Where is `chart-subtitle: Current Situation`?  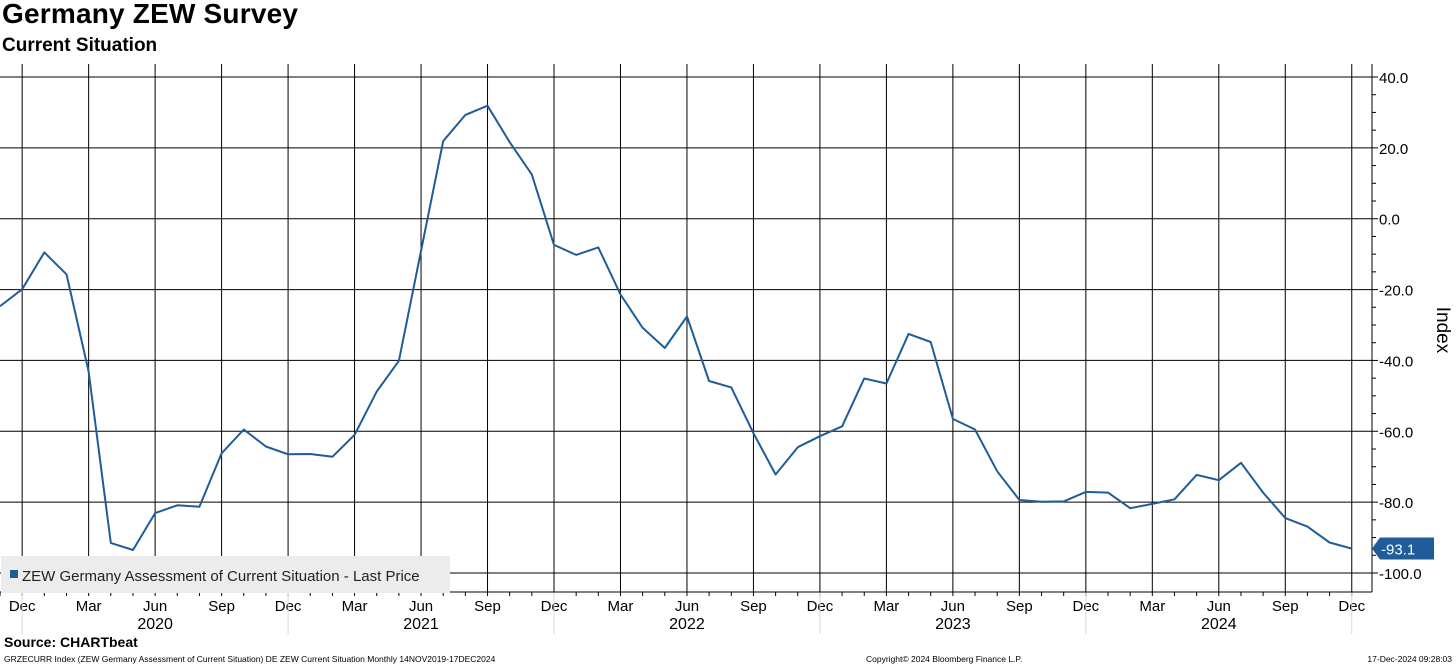
chart-subtitle: Current Situation is located at coordinates (80, 45).